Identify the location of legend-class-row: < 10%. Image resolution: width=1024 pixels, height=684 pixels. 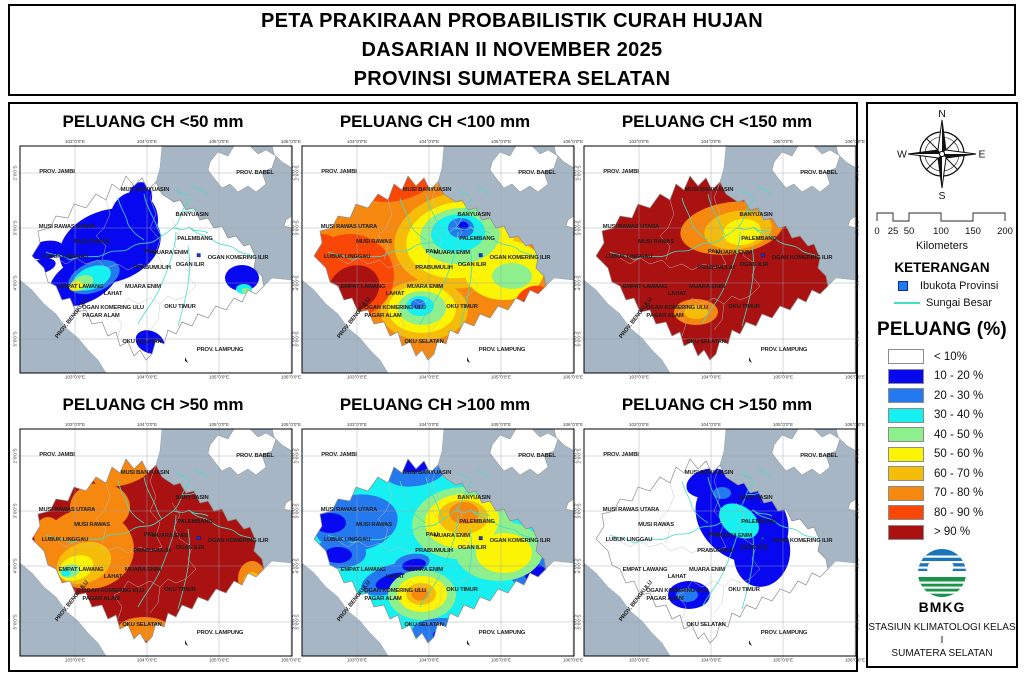
(942, 357).